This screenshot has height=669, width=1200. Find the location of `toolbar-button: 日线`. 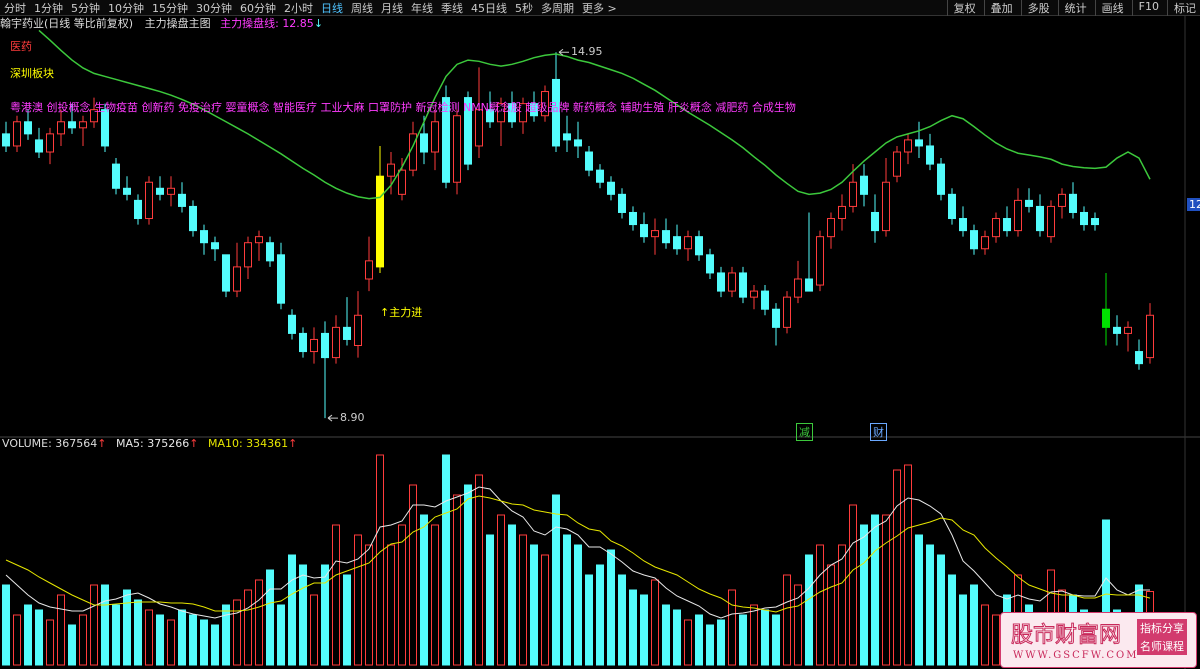

toolbar-button: 日线 is located at coordinates (332, 8).